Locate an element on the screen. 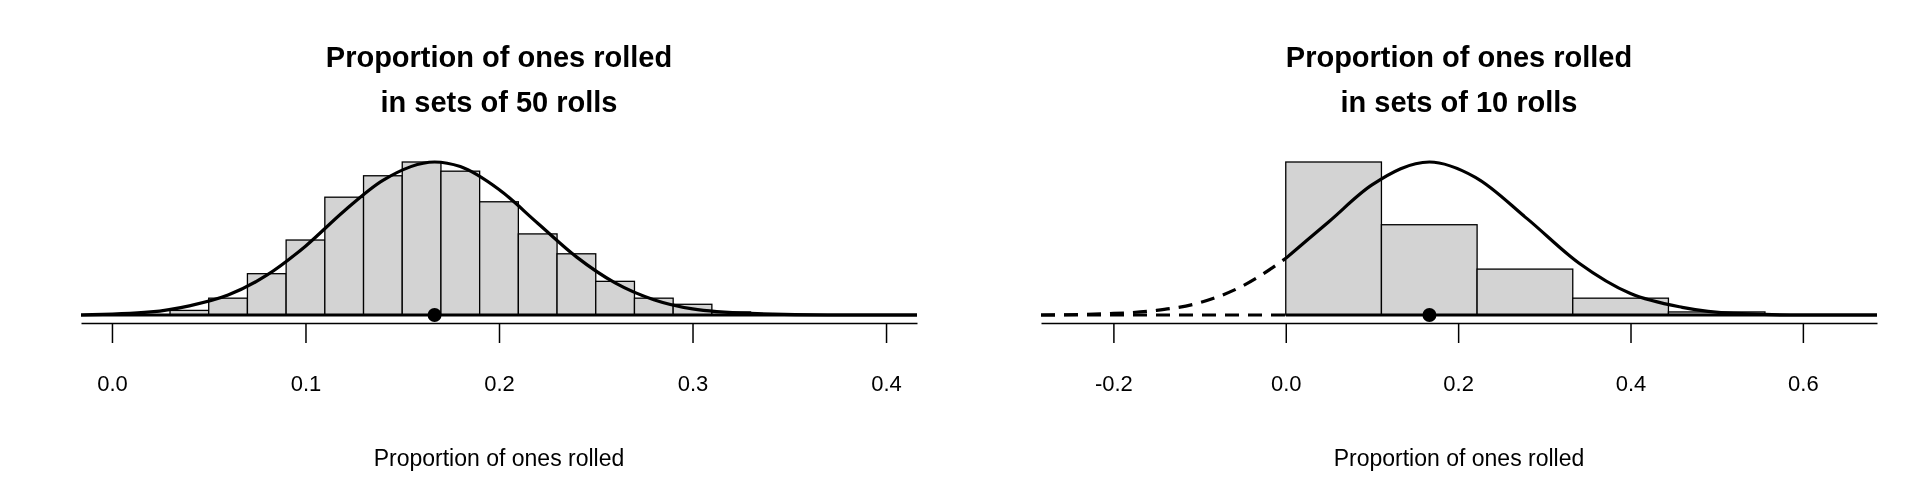 This screenshot has height=480, width=1920. chart-title: Proportion of ones rolled in sets of 50 rolls is located at coordinates (499, 79).